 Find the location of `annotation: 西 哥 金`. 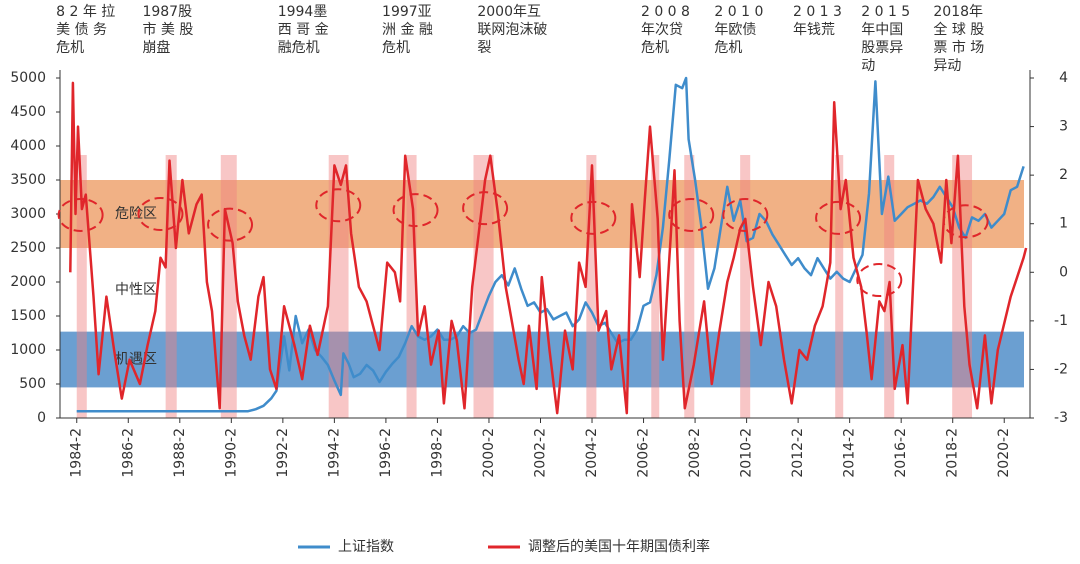

annotation: 西 哥 金 is located at coordinates (303, 30).